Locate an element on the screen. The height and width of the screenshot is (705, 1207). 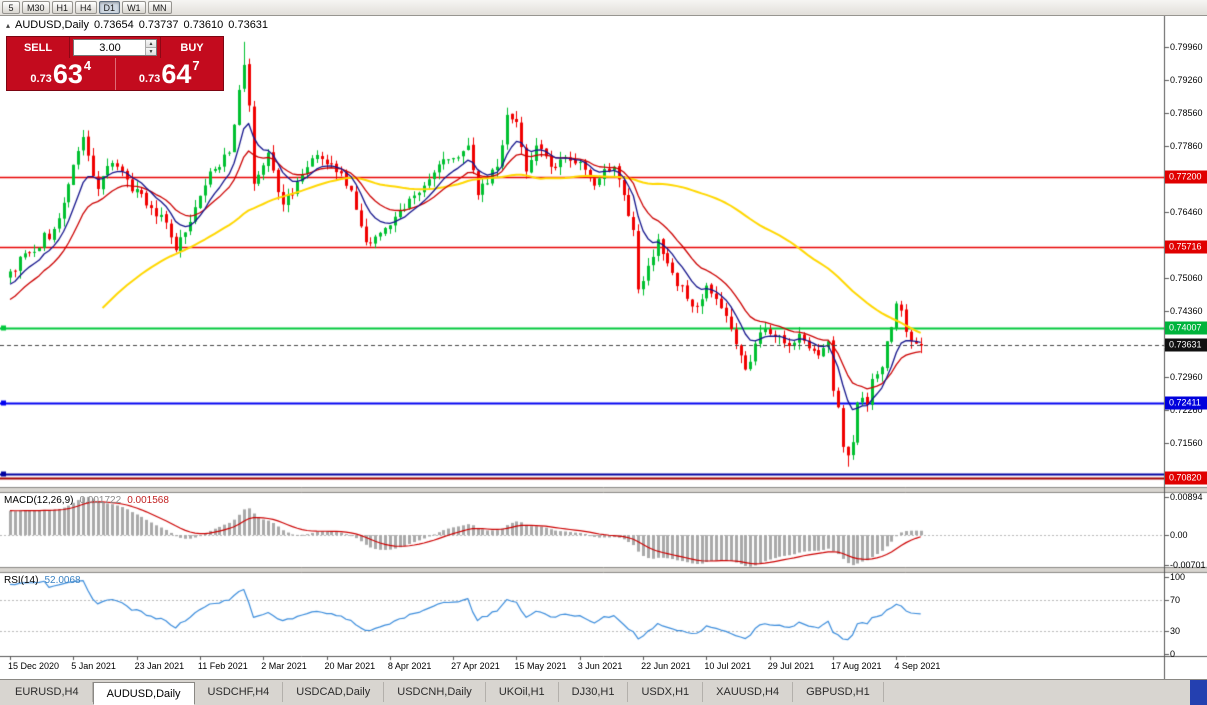
date-axis-label: 10 Jul 2021 is located at coordinates (727, 666).